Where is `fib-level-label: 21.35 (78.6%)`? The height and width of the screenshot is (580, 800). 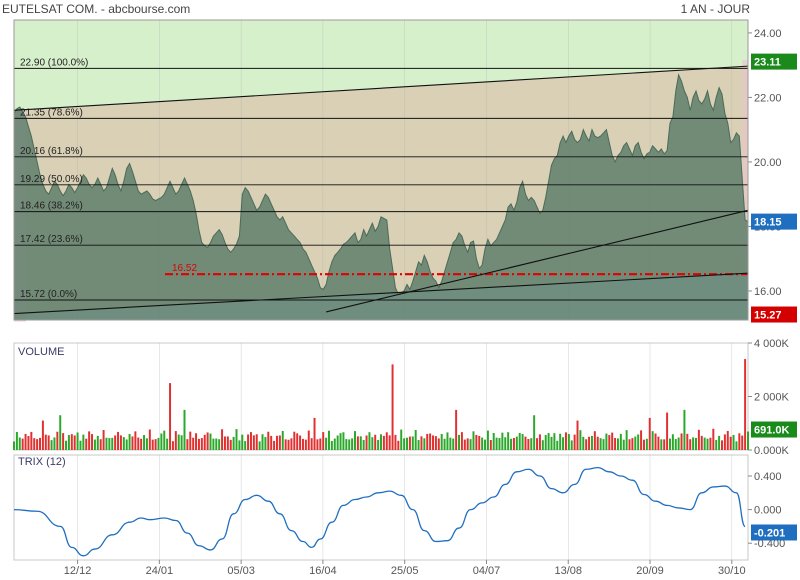 fib-level-label: 21.35 (78.6%) is located at coordinates (51, 112).